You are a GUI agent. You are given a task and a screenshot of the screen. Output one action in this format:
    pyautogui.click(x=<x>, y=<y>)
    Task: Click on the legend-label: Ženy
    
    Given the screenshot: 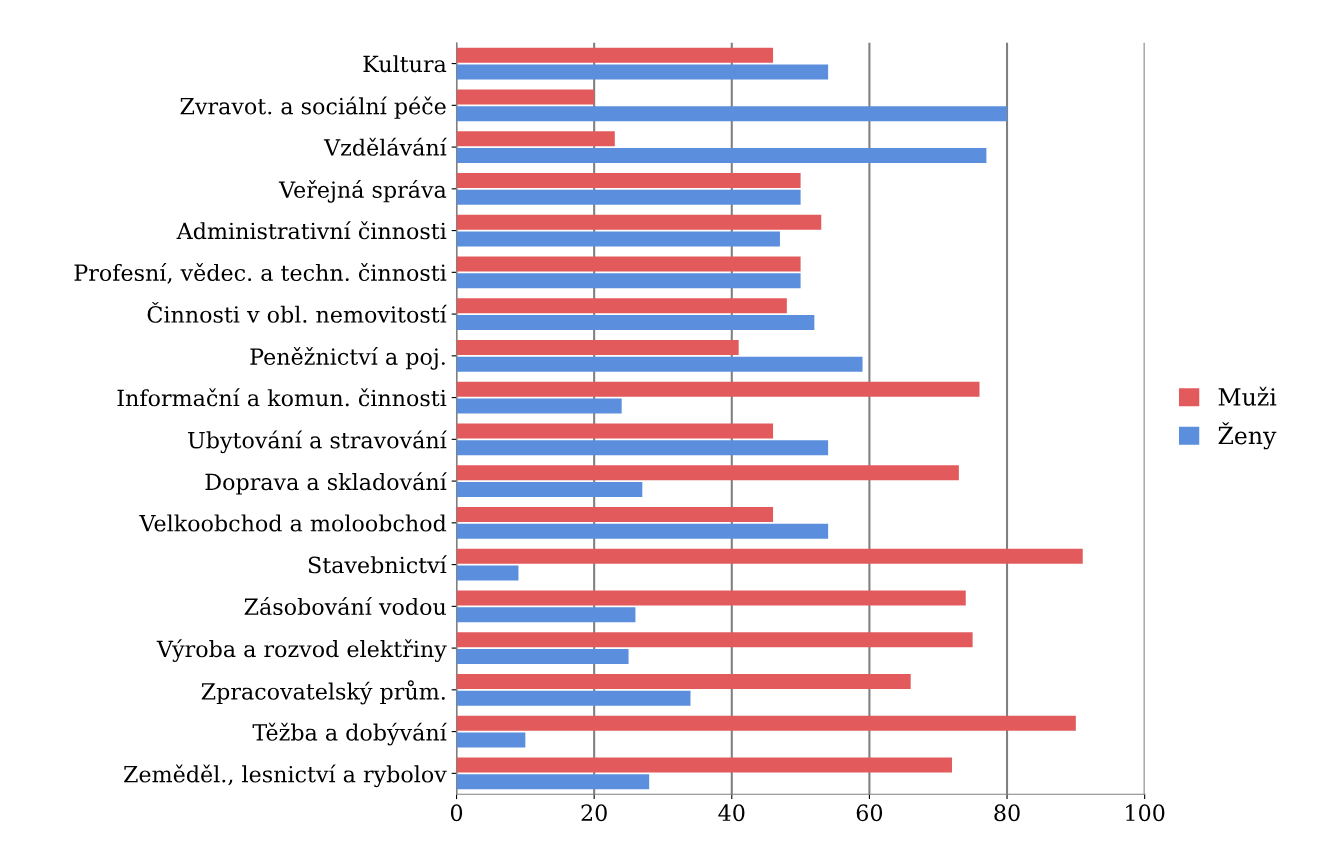 What is the action you would take?
    pyautogui.click(x=1247, y=436)
    